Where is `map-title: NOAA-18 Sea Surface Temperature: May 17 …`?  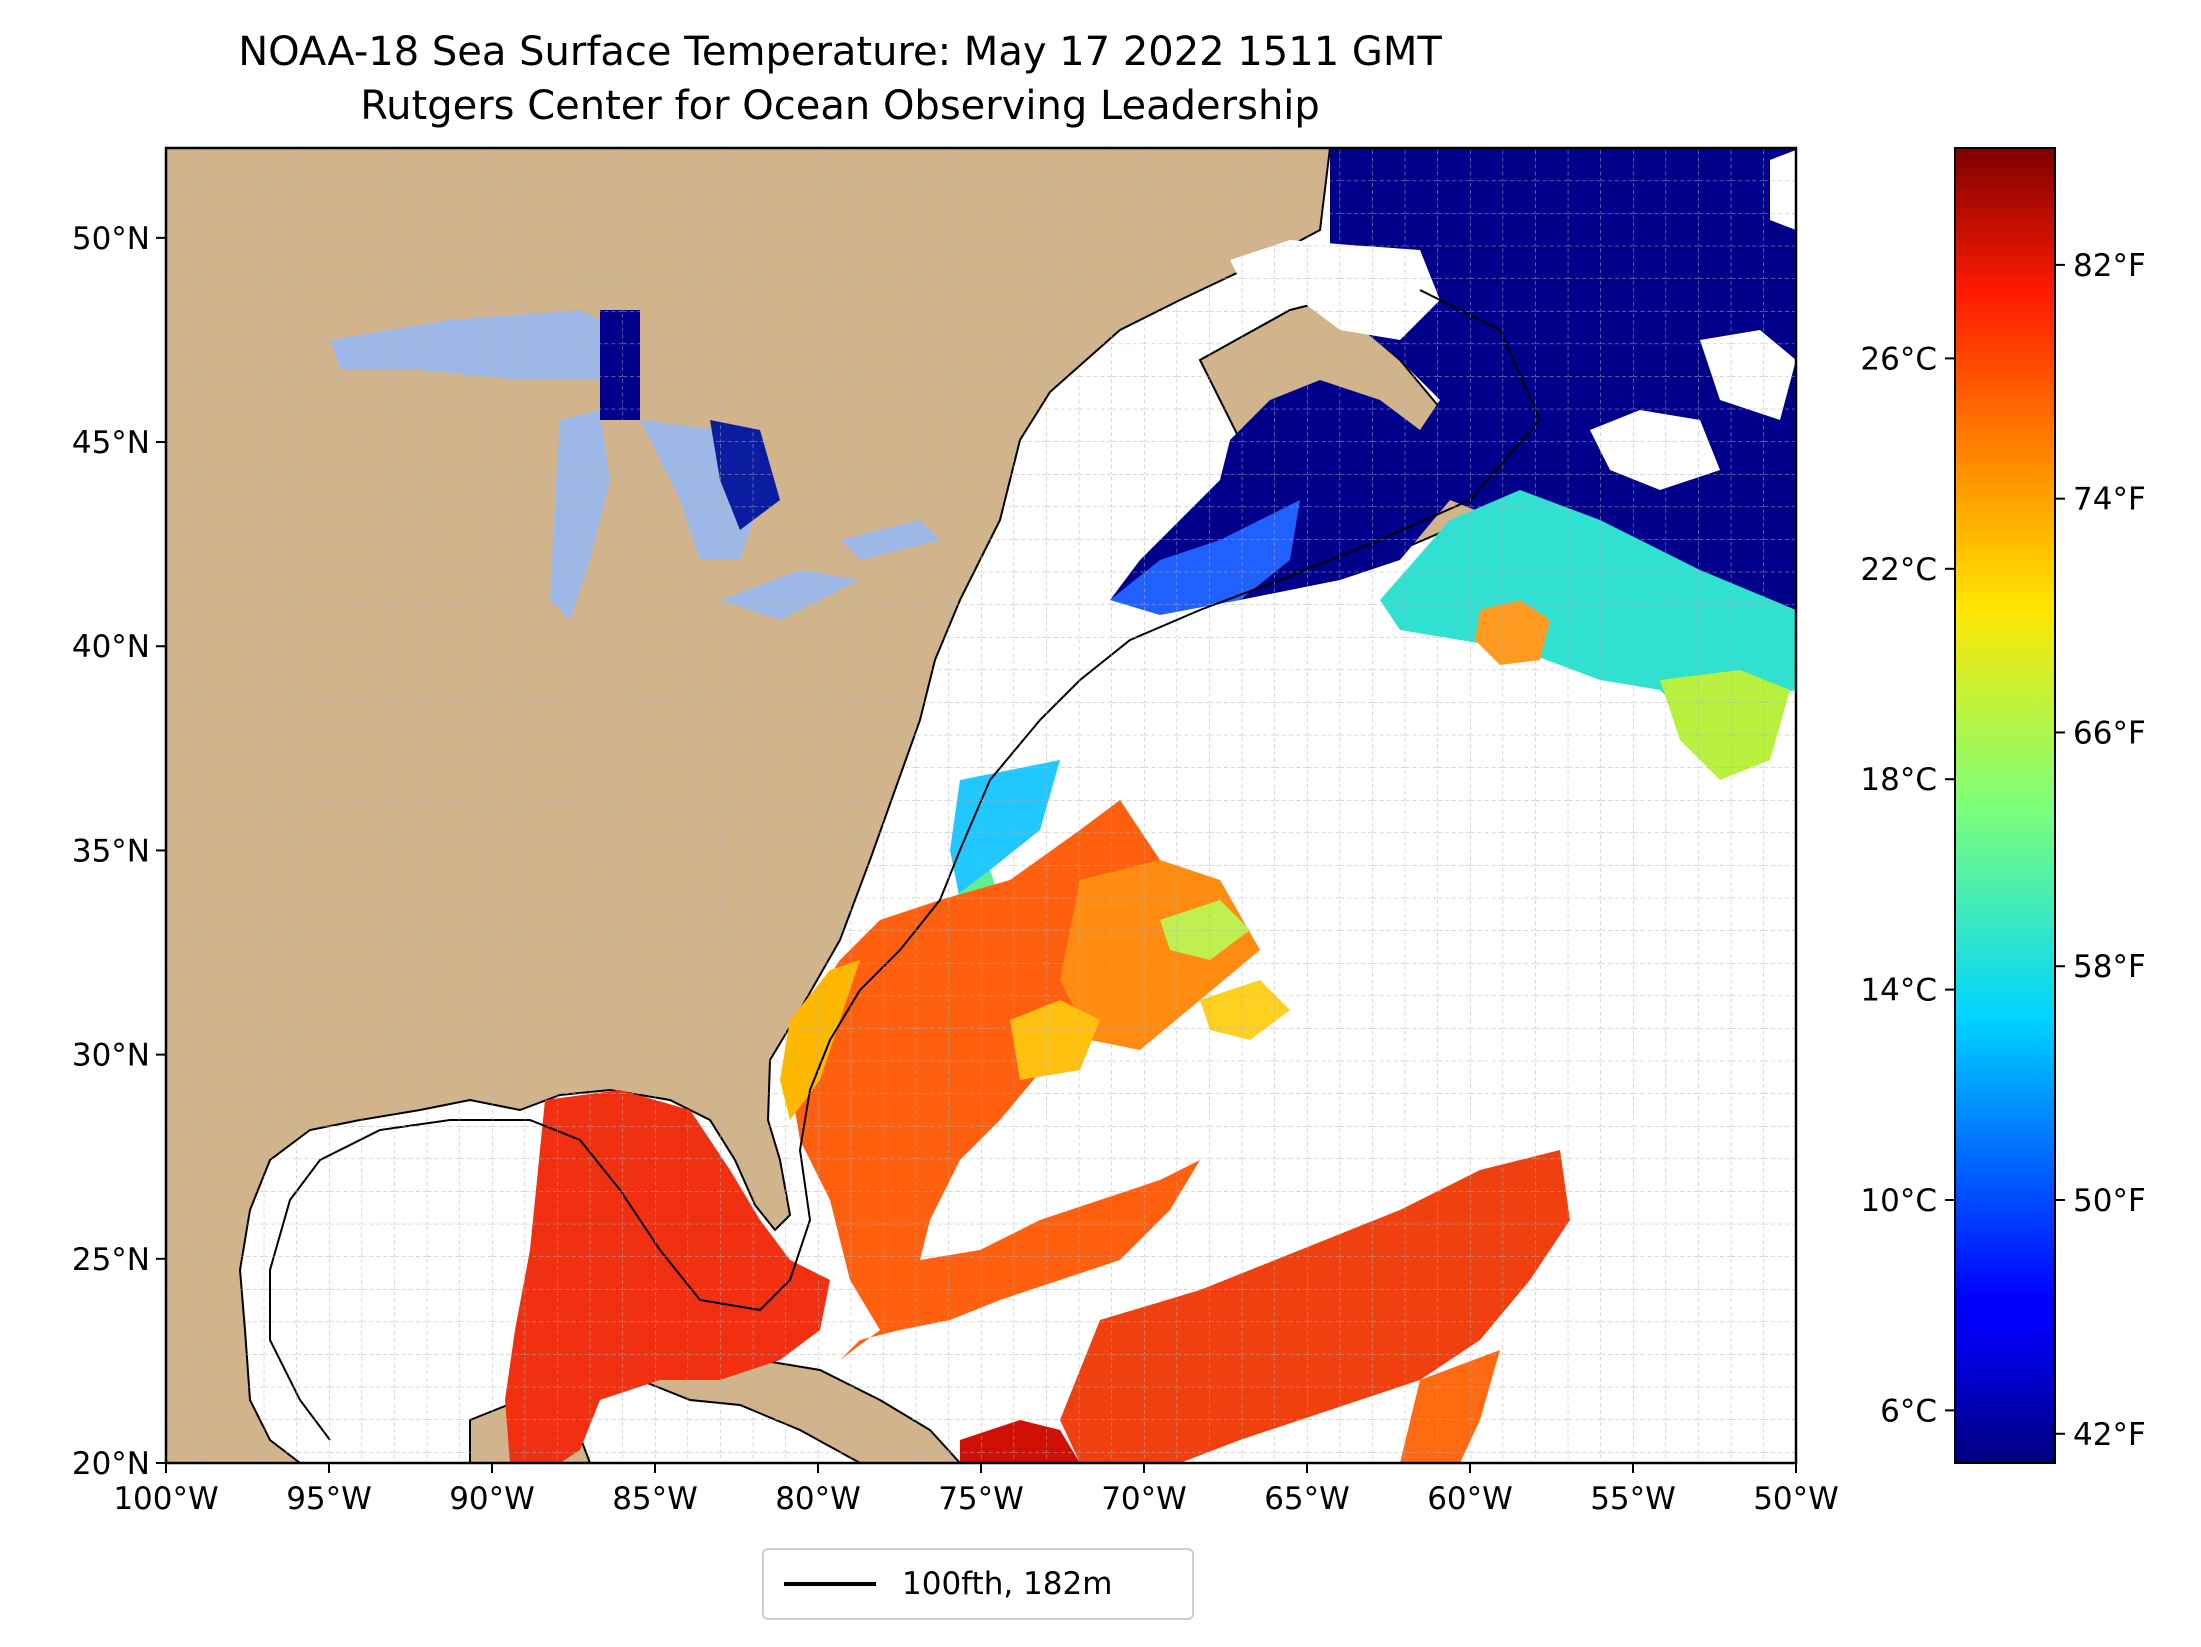
map-title: NOAA-18 Sea Surface Temperature: May 17 … is located at coordinates (840, 52).